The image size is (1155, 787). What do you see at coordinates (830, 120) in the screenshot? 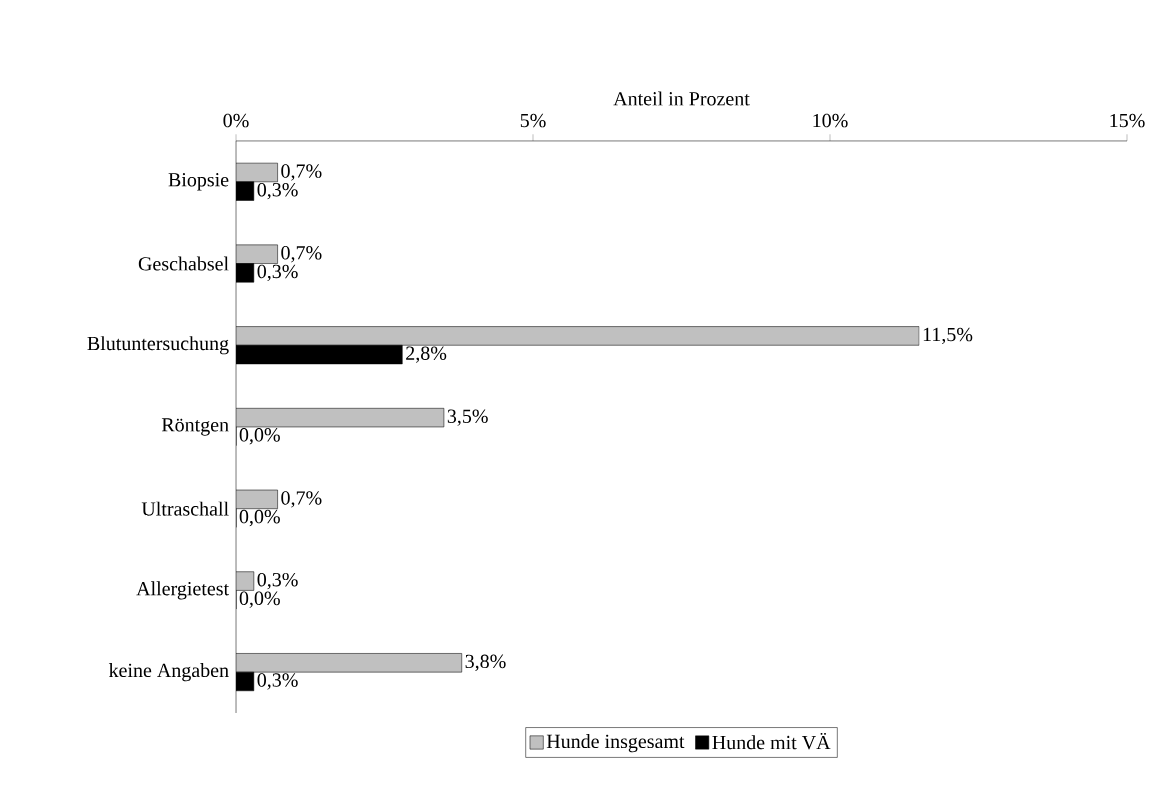
I see `x-tick-label: 10%` at bounding box center [830, 120].